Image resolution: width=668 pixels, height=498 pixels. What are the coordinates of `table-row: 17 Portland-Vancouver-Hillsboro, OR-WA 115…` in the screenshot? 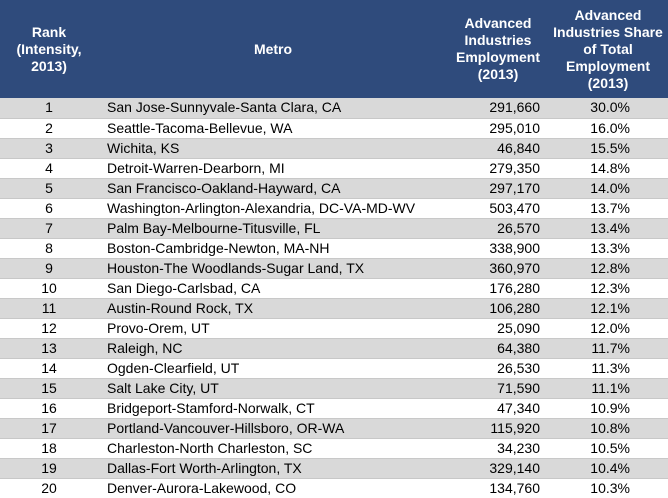 It's located at (334, 428).